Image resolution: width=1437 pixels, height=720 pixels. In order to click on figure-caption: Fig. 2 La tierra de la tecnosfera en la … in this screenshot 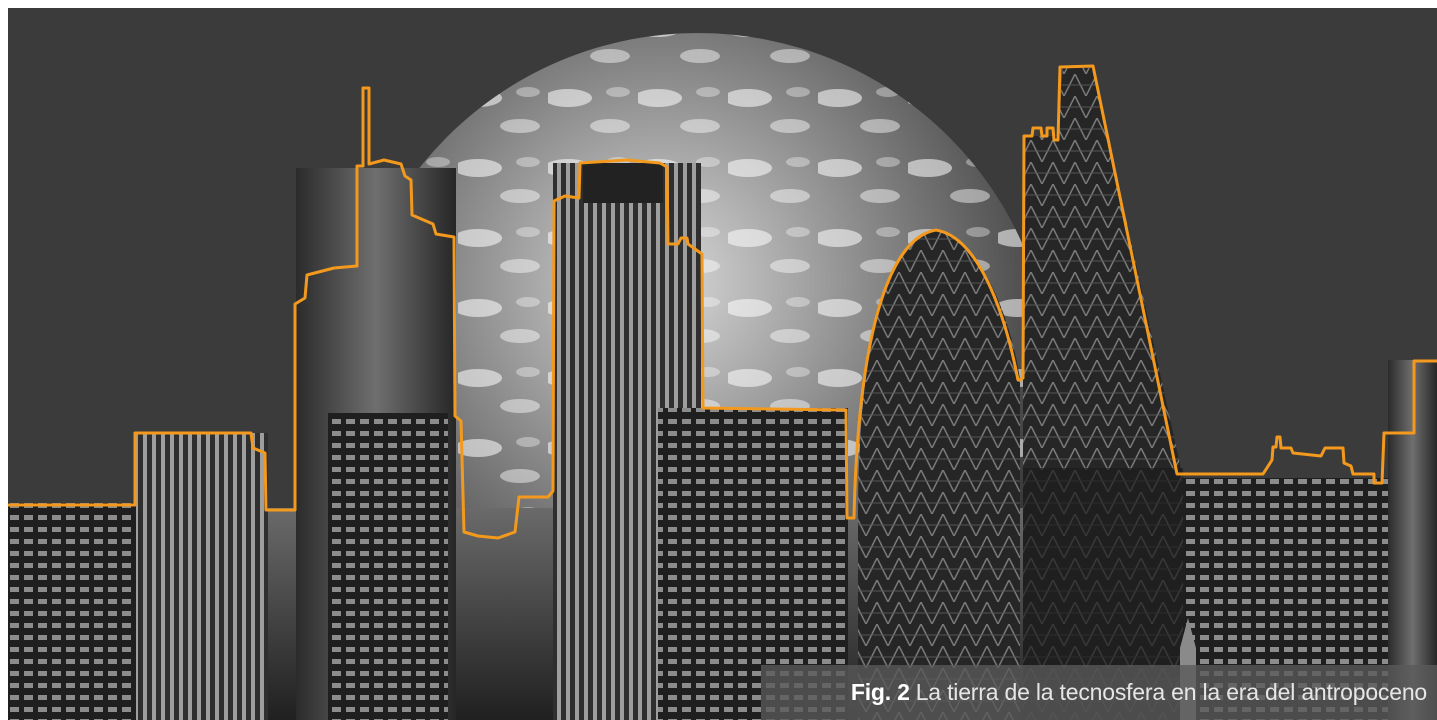, I will do `click(1099, 692)`.